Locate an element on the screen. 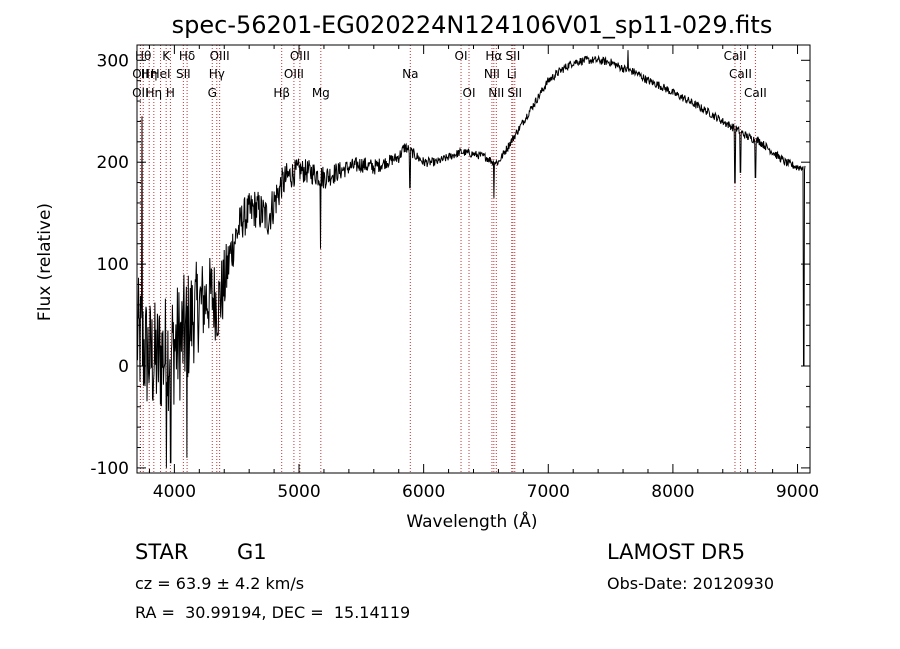 This screenshot has height=649, width=900. x-tick-label: 9000 is located at coordinates (797, 492).